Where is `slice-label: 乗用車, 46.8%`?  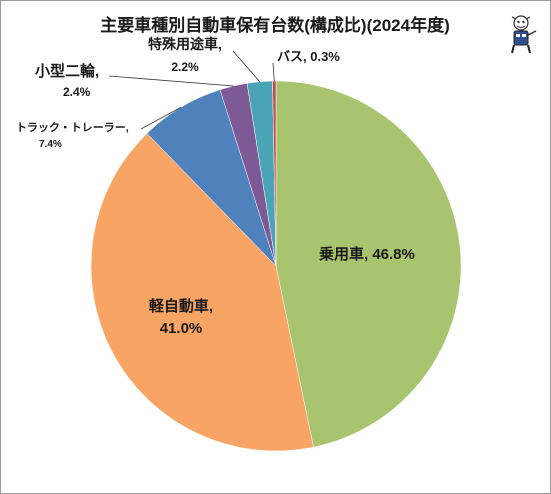
slice-label: 乗用車, 46.8% is located at coordinates (367, 254).